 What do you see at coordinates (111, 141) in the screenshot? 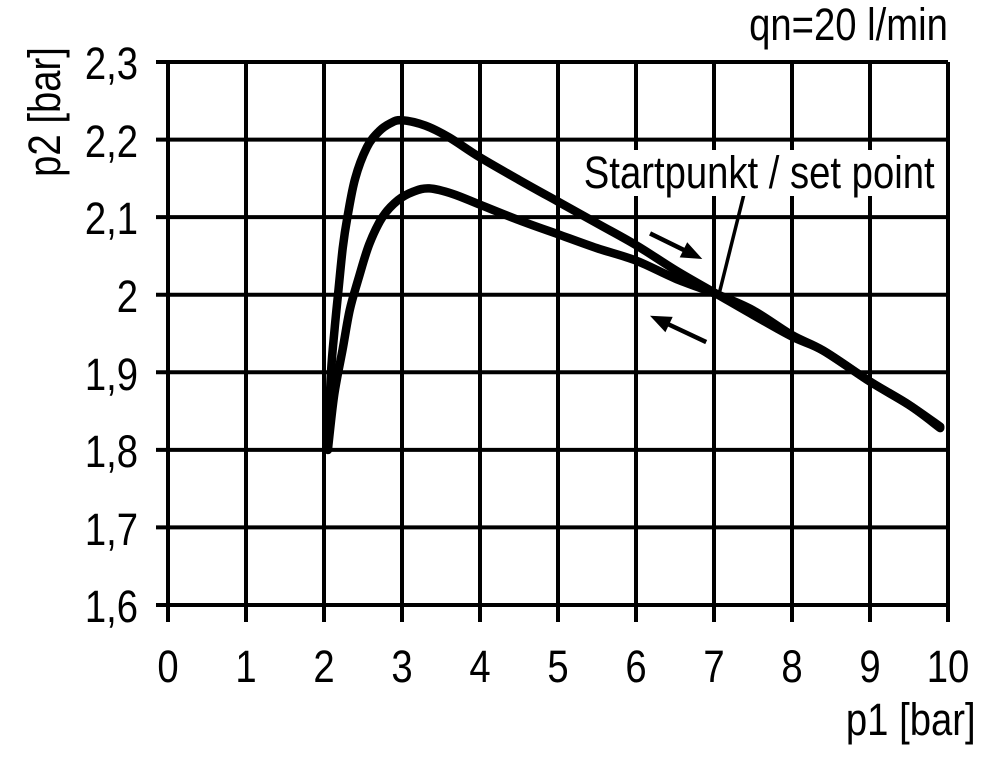
I see `y-tick-label: 2,2` at bounding box center [111, 141].